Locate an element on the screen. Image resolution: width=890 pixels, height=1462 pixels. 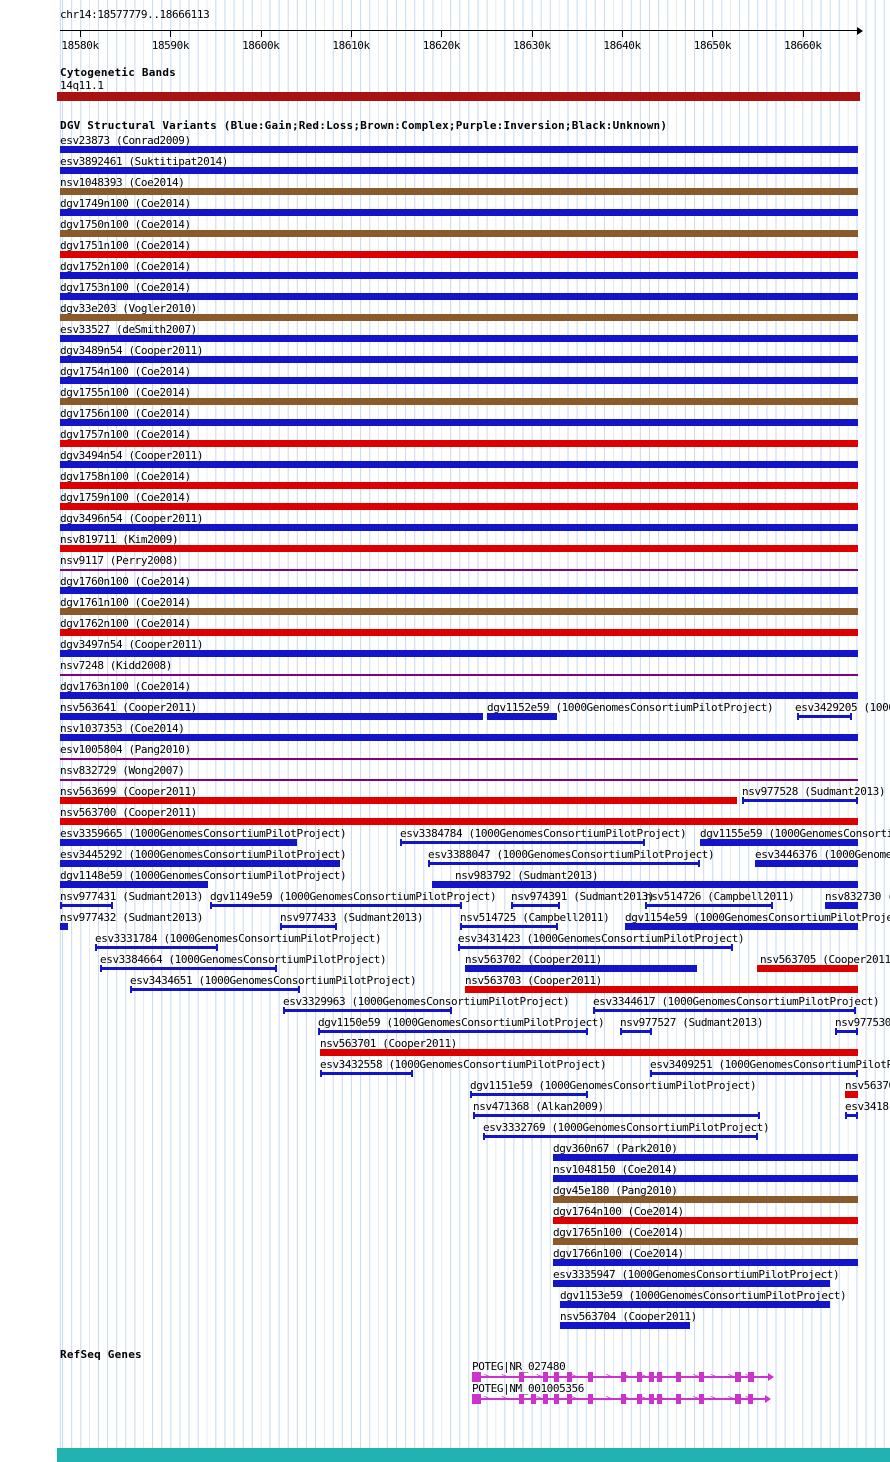
cytoband-bar is located at coordinates (458, 96).